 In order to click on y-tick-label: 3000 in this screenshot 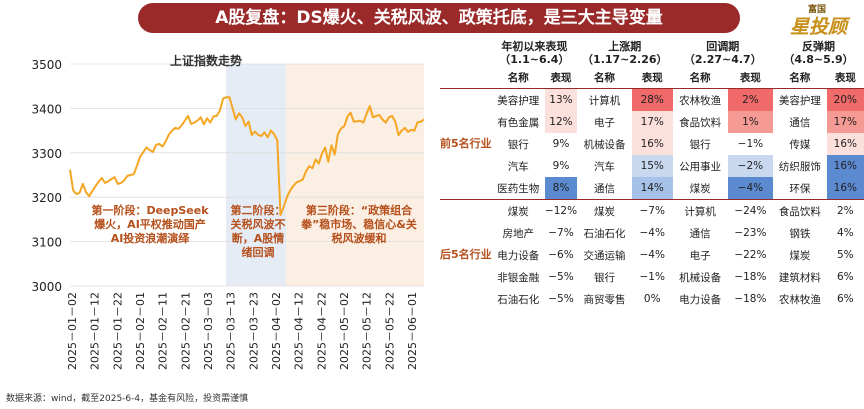, I will do `click(46, 287)`.